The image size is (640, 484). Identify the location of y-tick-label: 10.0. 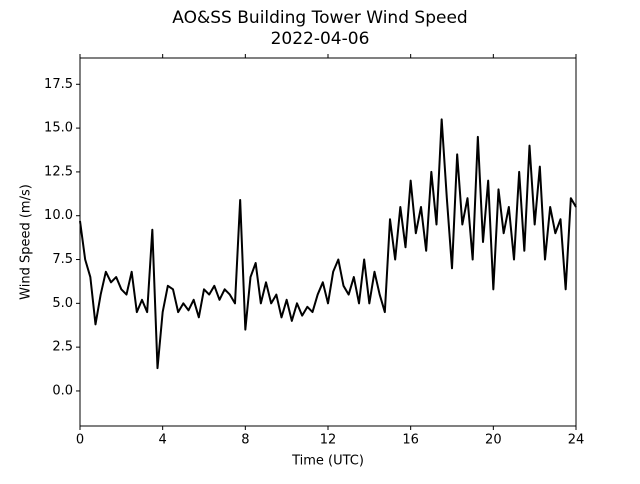
(58, 215).